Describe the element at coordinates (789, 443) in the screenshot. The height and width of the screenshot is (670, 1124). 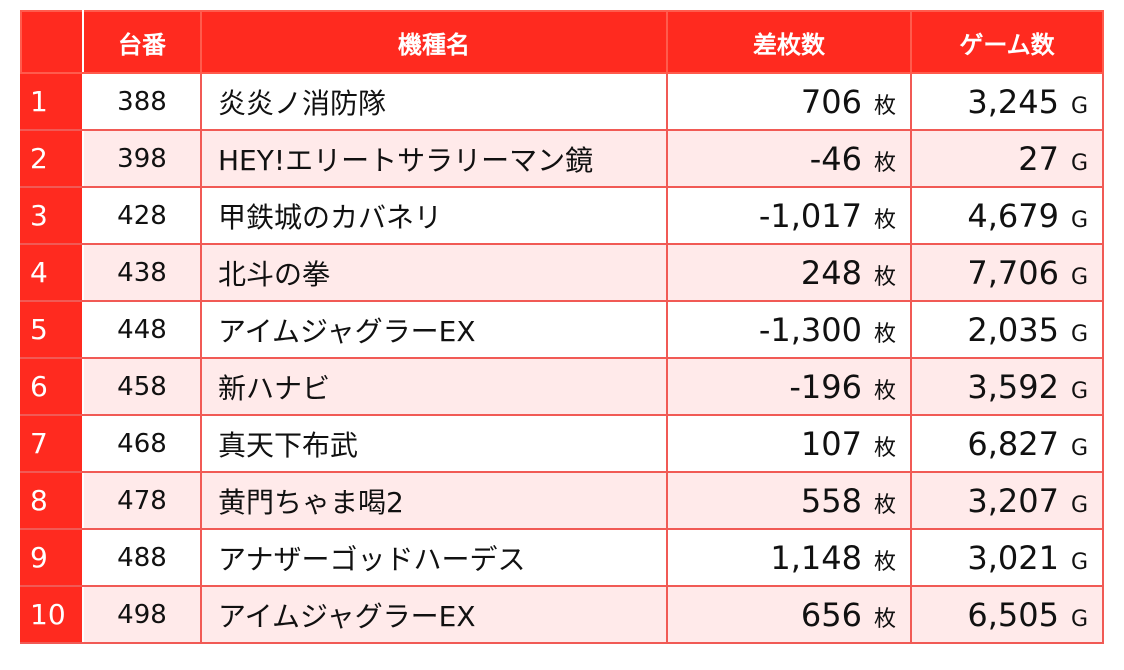
I see `diff-medals-cell: 107 枚` at that location.